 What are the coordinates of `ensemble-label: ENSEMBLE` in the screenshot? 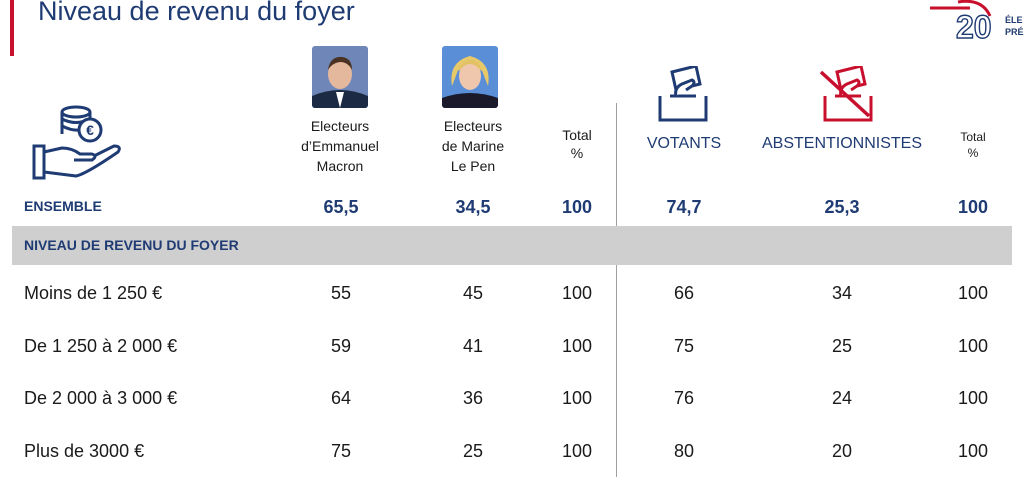 It's located at (63, 206).